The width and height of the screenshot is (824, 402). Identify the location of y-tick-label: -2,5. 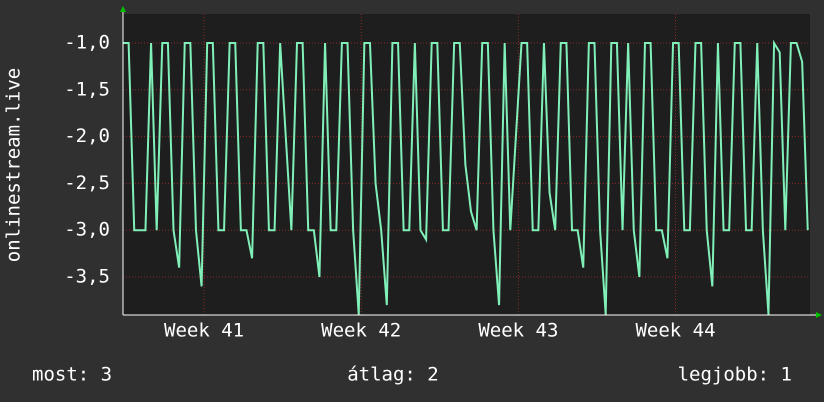
(87, 183).